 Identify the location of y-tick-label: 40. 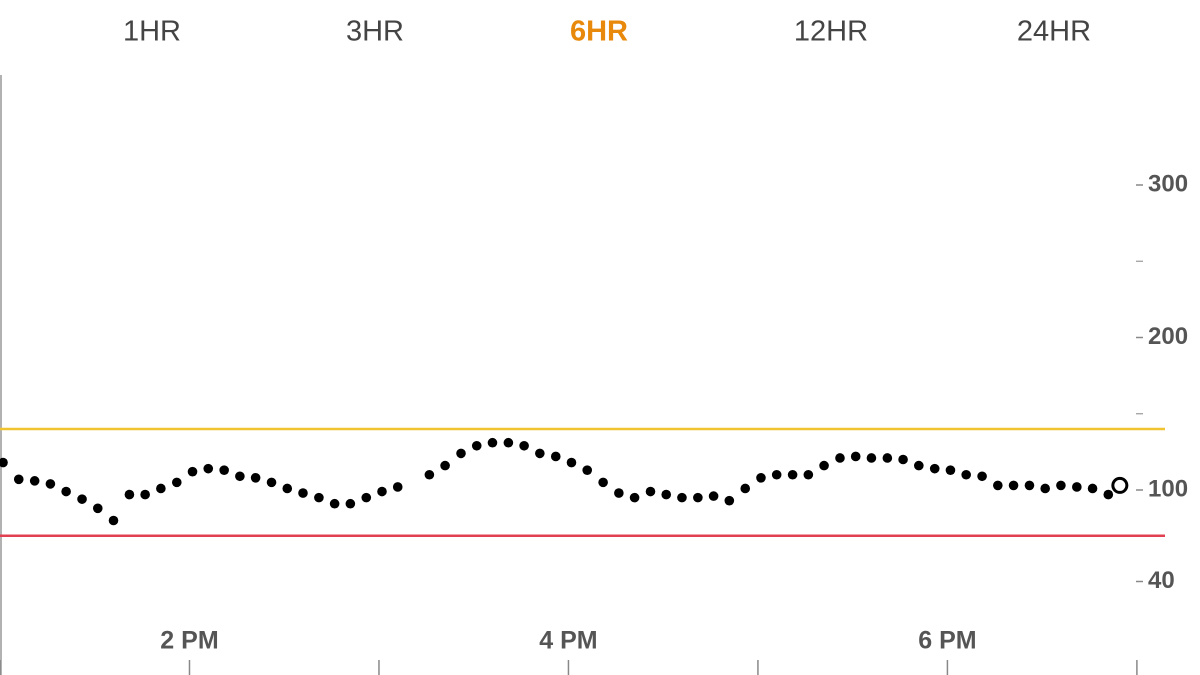
(1161, 580).